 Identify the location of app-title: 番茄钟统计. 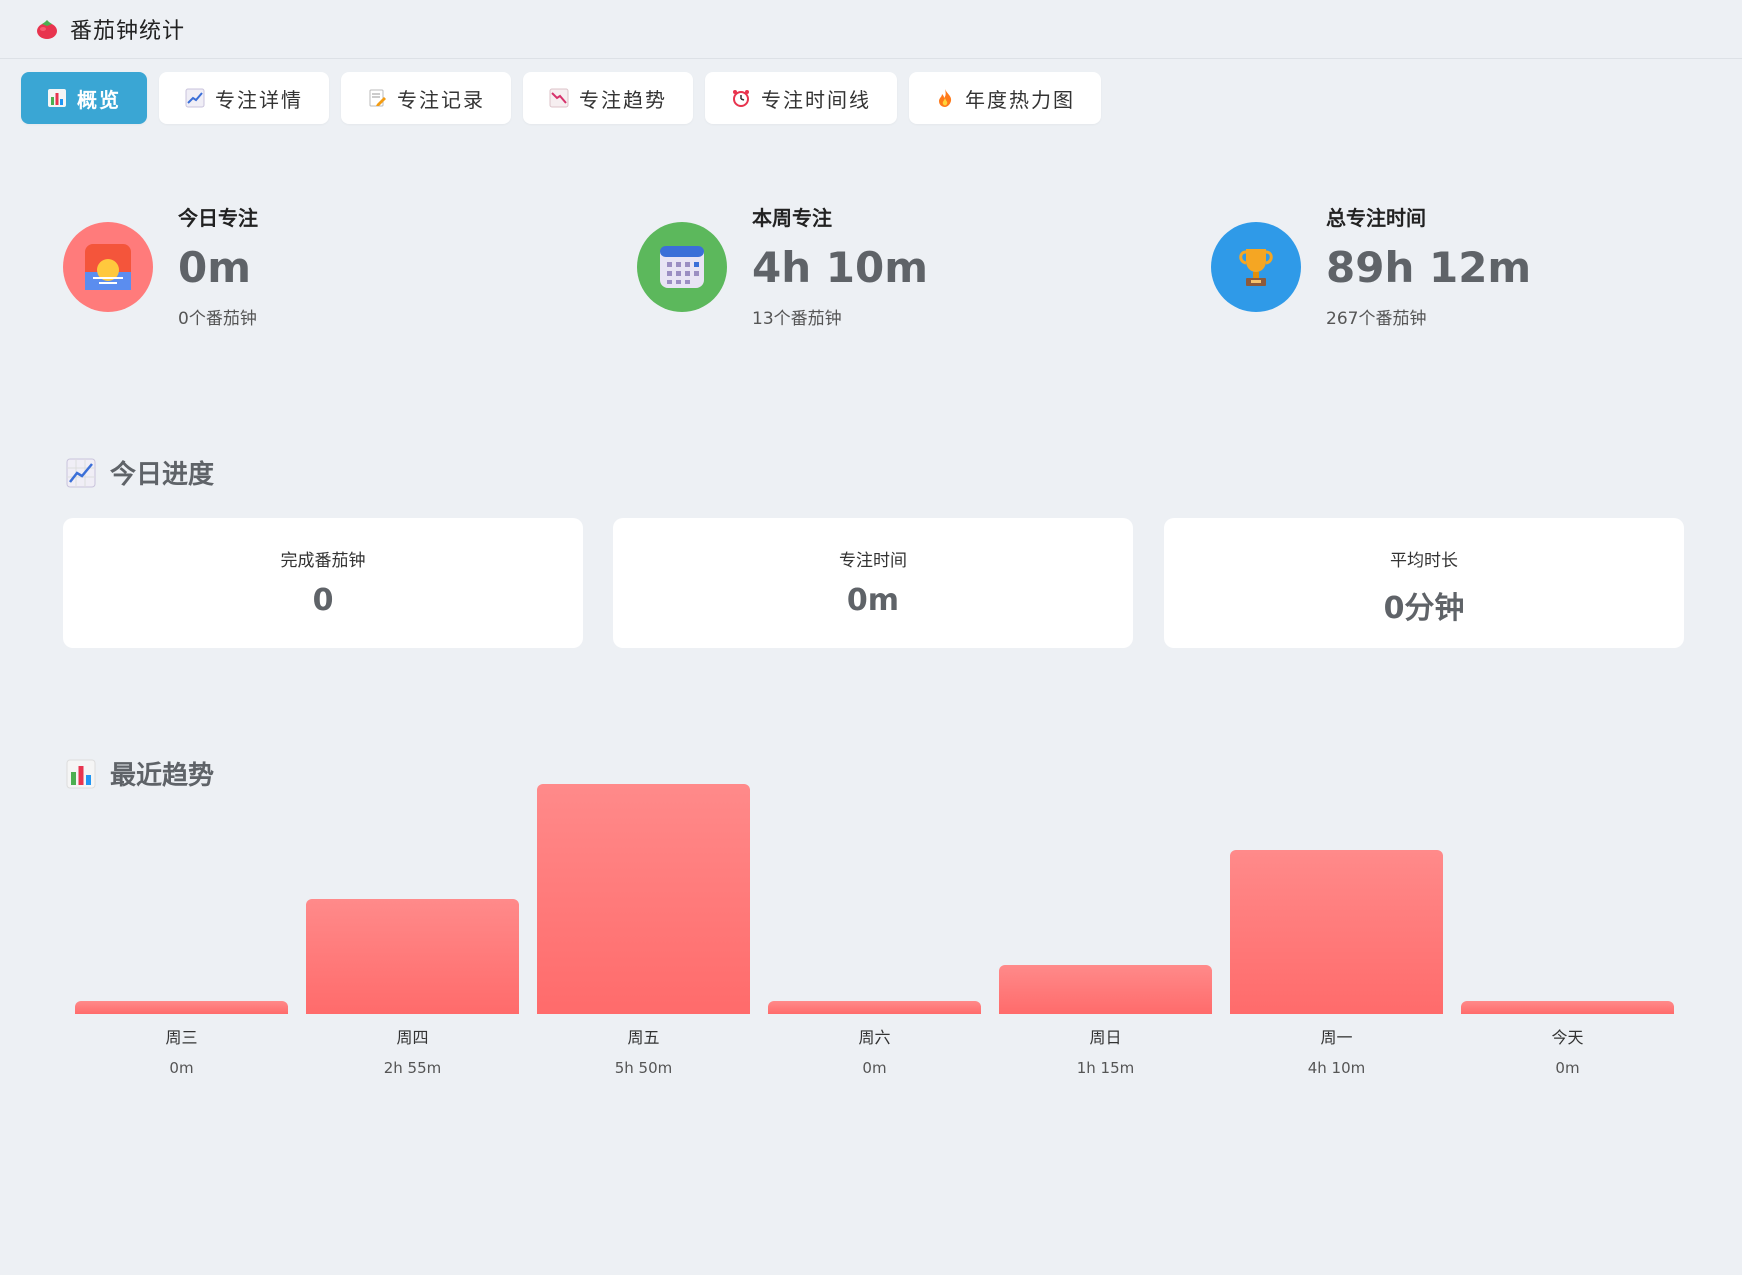
(128, 31).